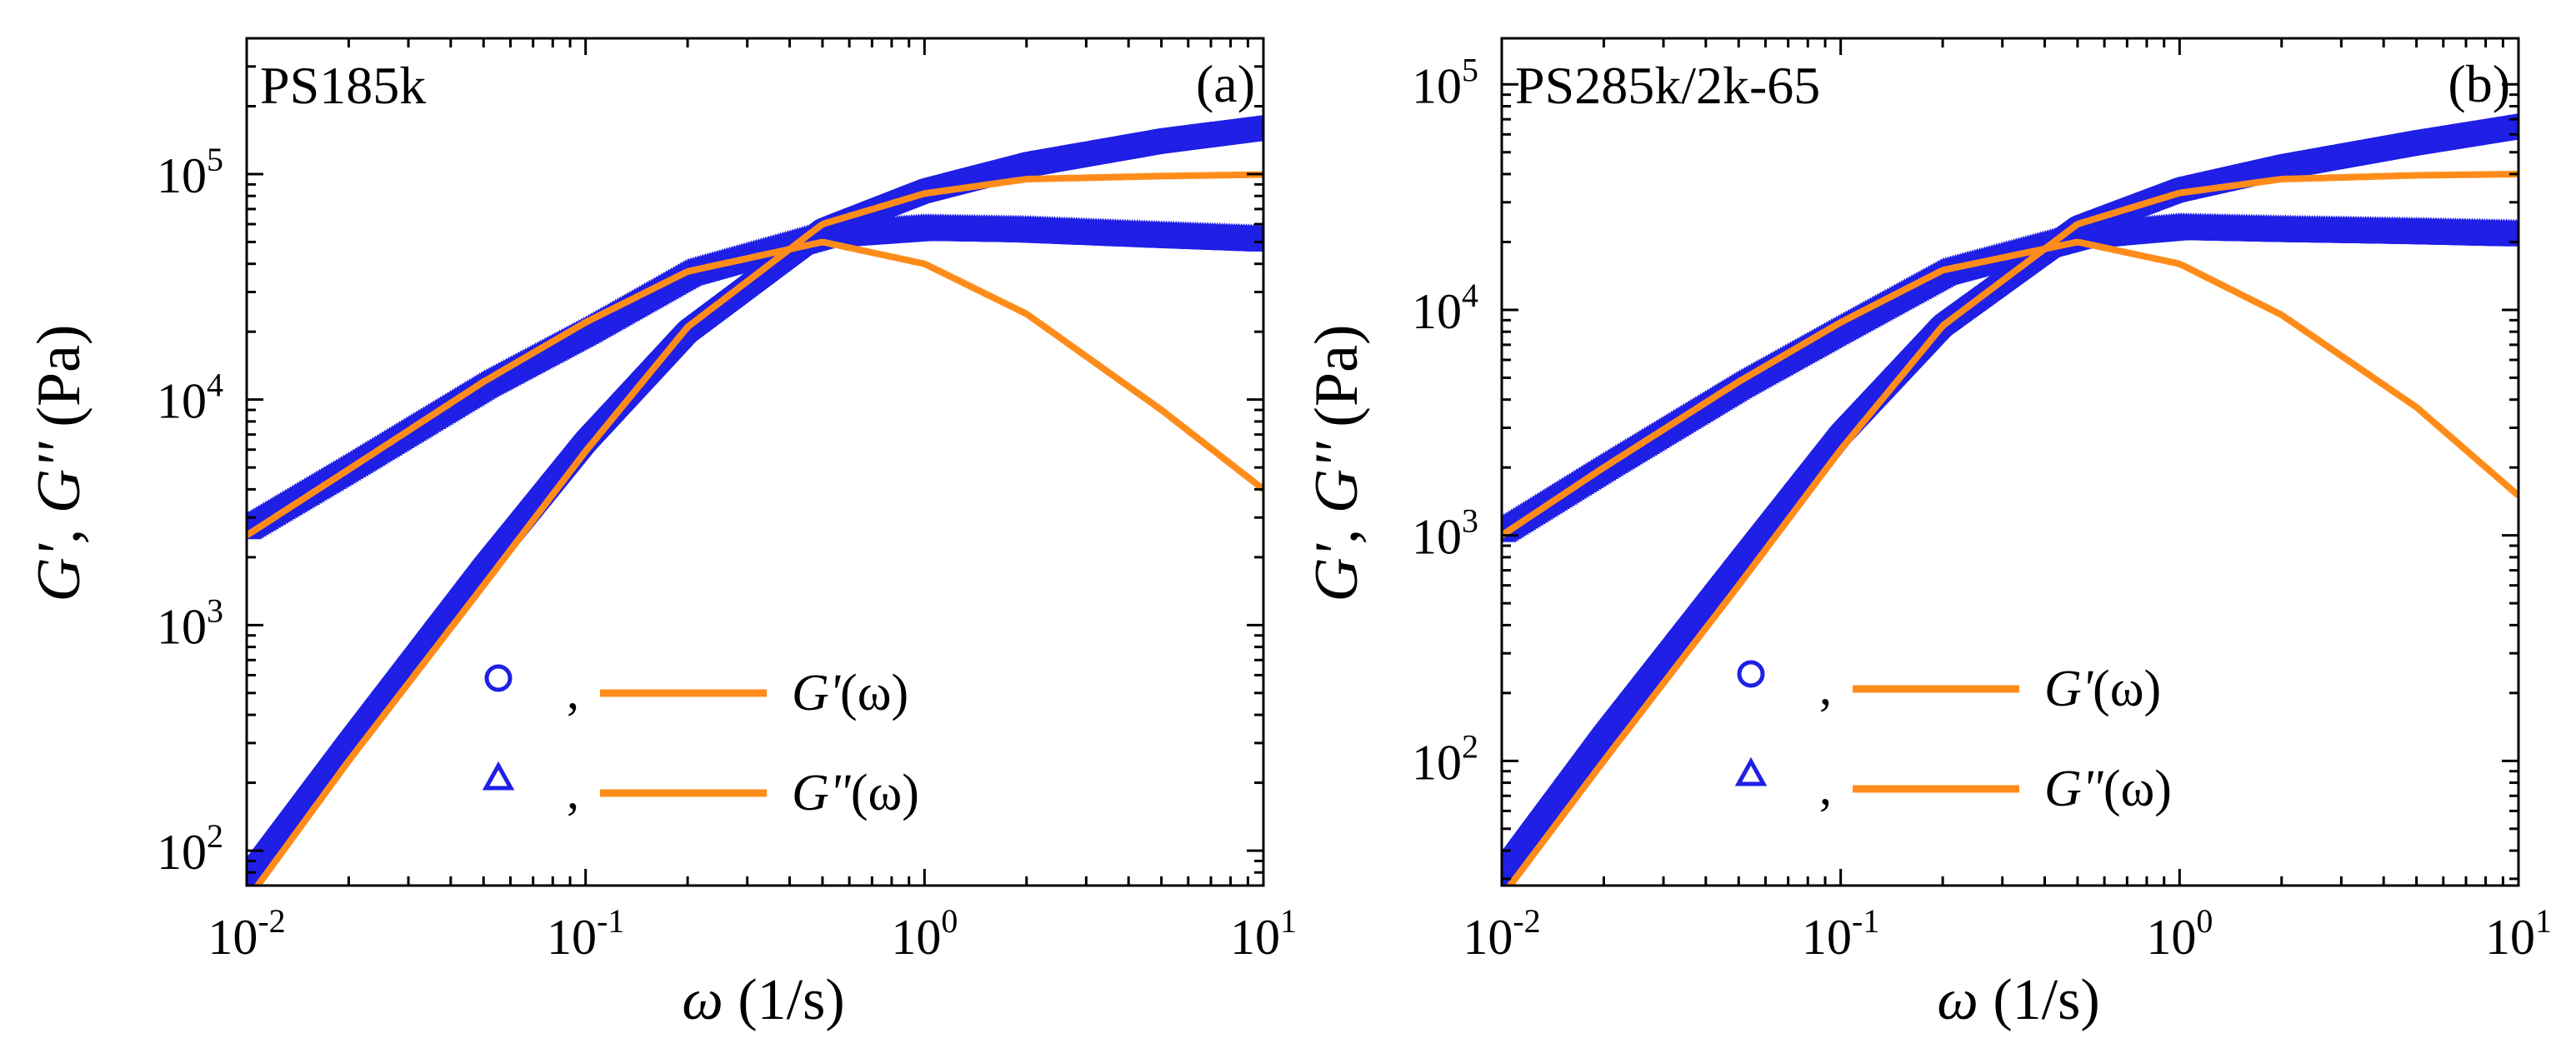  Describe the element at coordinates (2479, 83) in the screenshot. I see `panel-label: (b)` at that location.